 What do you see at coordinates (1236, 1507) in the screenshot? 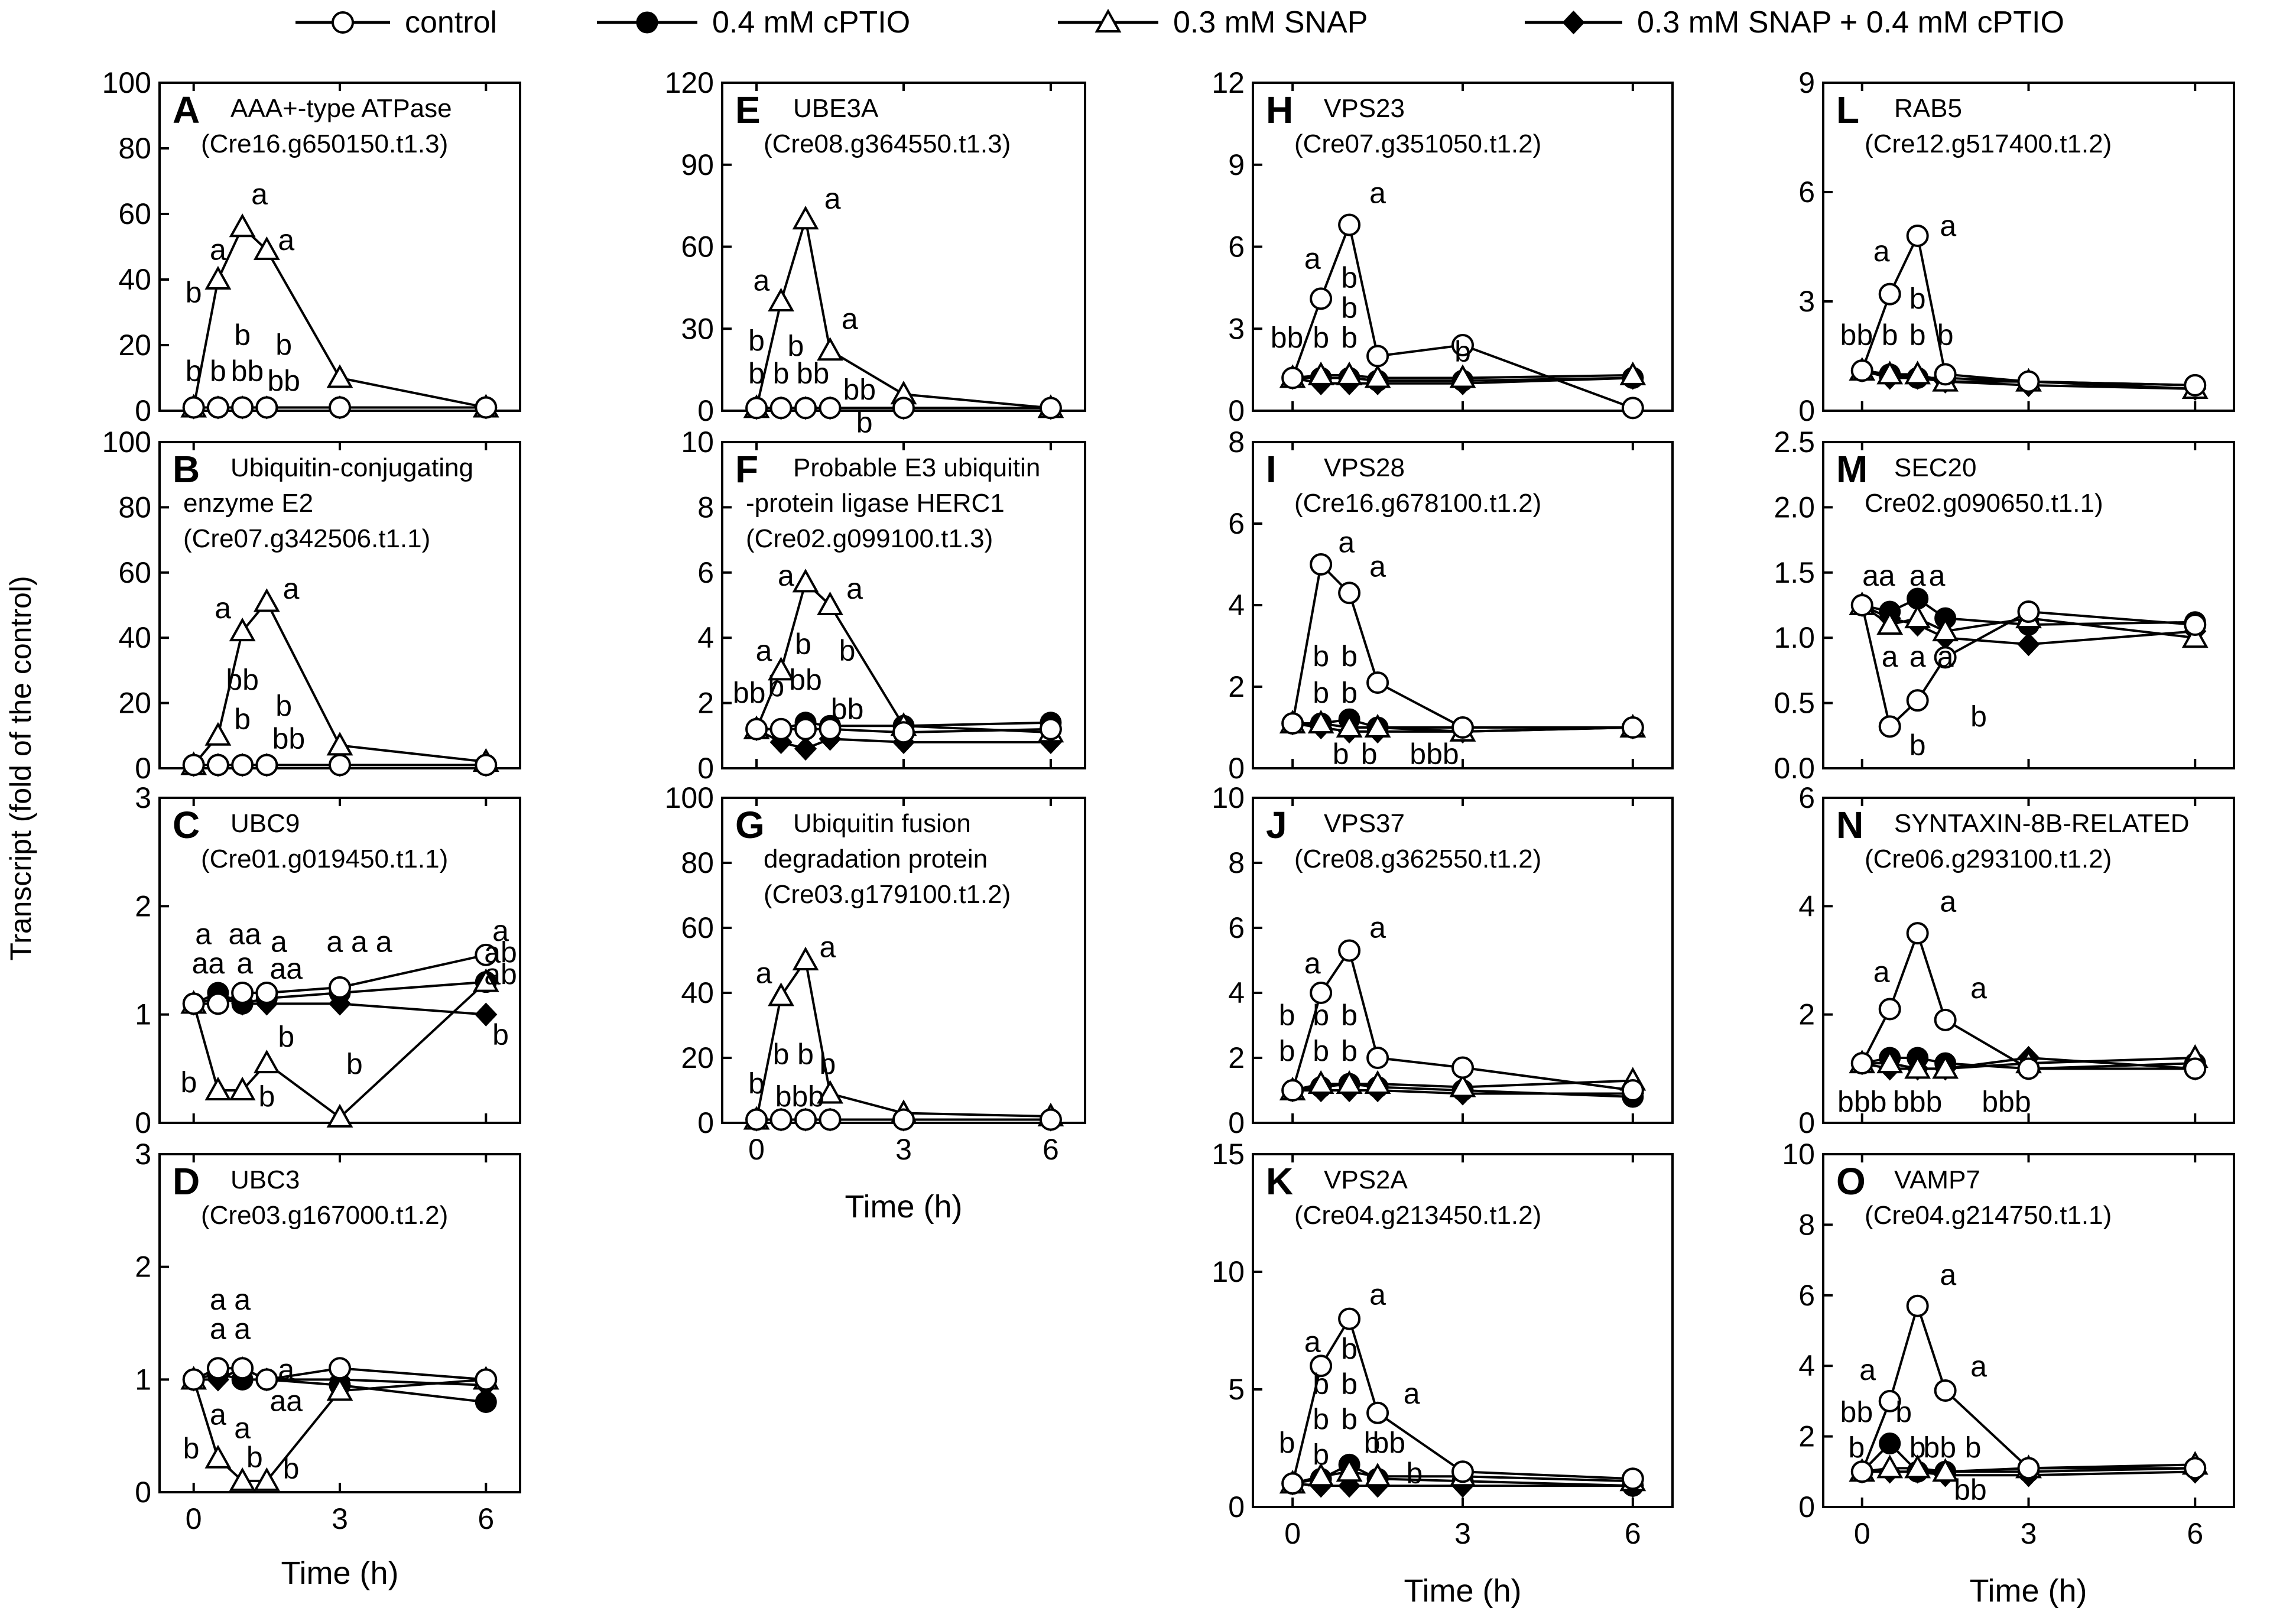
I see `panel-k-ytick-label-0: 0` at bounding box center [1236, 1507].